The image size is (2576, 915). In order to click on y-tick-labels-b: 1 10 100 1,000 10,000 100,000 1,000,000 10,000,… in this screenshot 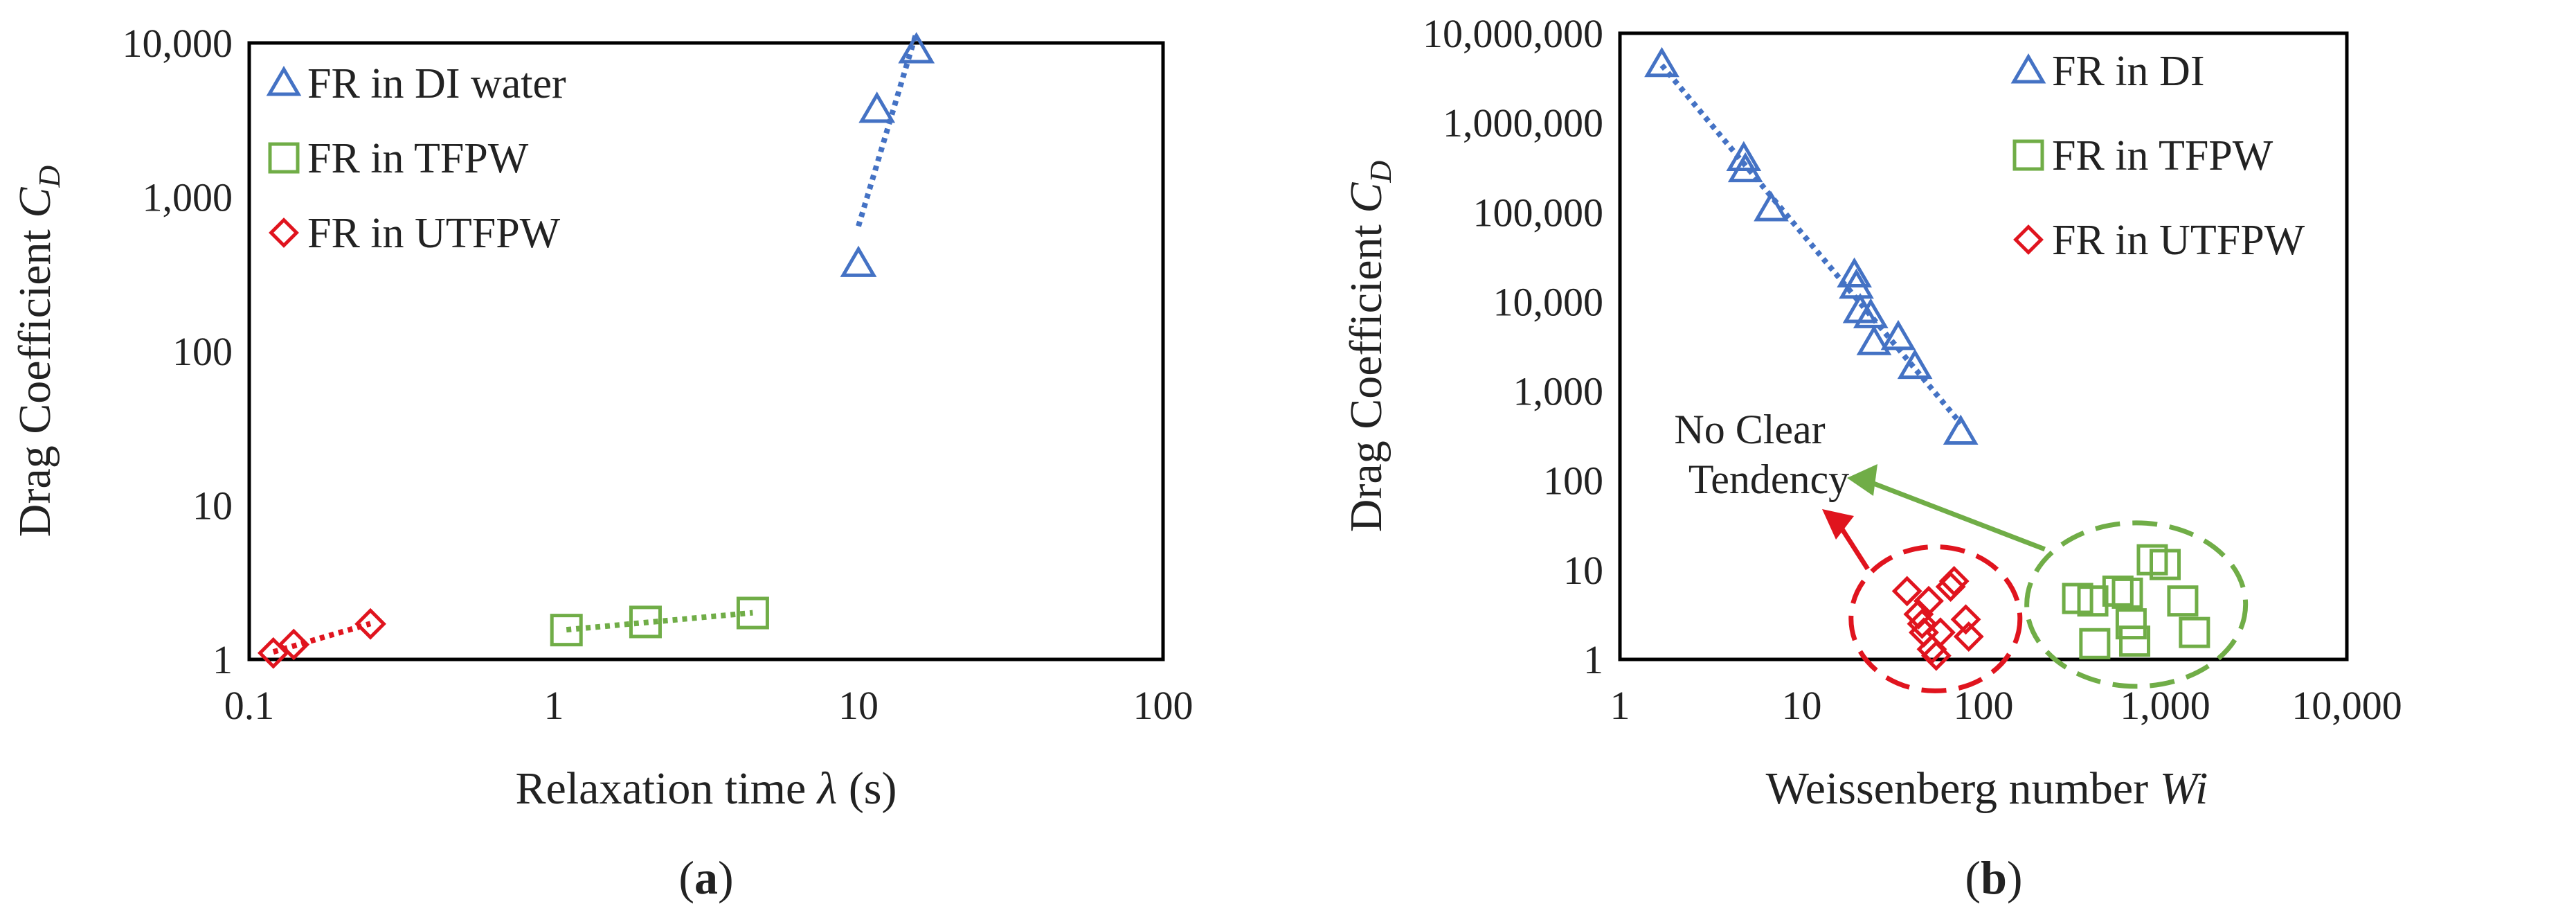, I will do `click(1513, 346)`.